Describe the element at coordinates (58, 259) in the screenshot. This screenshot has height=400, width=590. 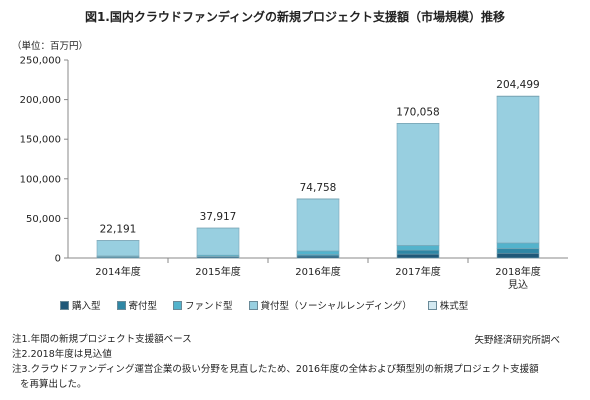
I see `y-tick-label: 0` at that location.